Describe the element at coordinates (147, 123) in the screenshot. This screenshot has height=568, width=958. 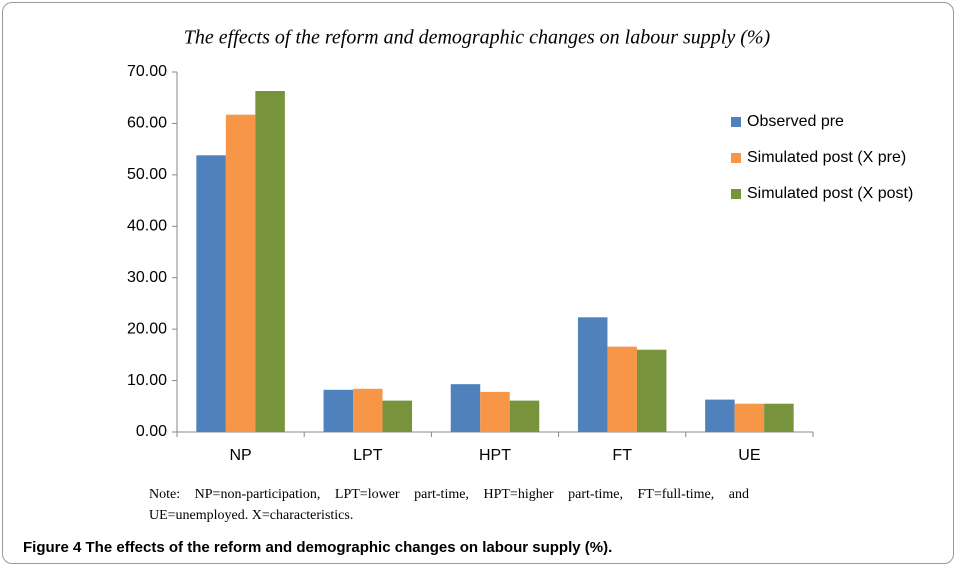
I see `y-tick-label: 60.00` at that location.